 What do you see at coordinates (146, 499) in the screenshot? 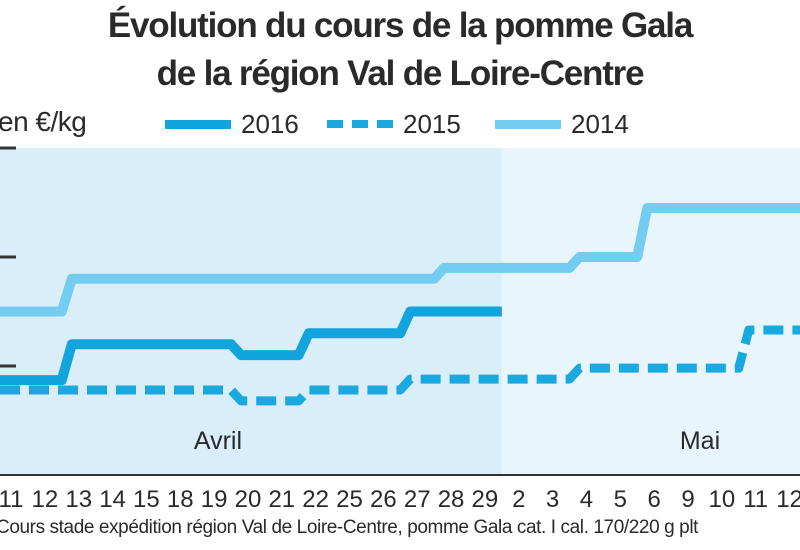
I see `x-tick-label: 15` at bounding box center [146, 499].